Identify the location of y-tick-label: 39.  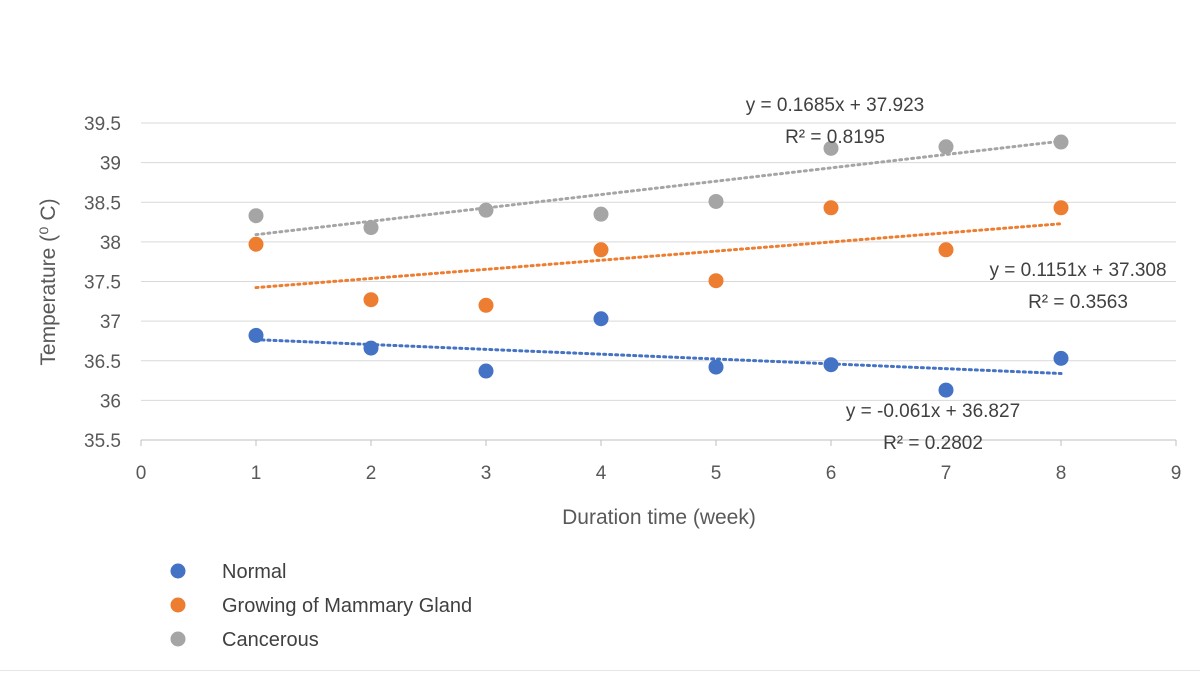
(110, 164).